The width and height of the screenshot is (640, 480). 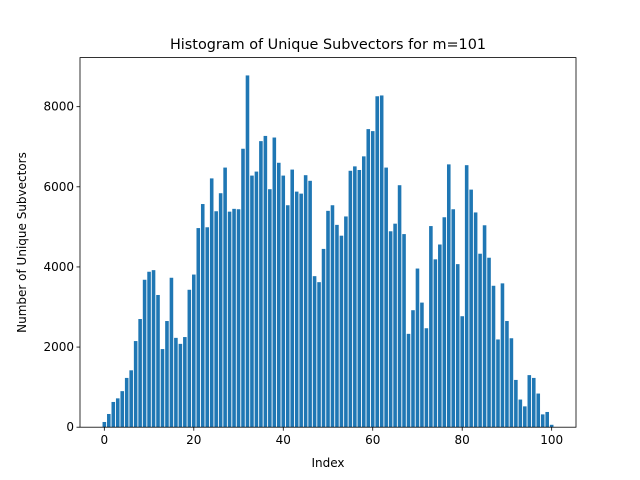 What do you see at coordinates (58, 187) in the screenshot?
I see `y-tick-label: 6000` at bounding box center [58, 187].